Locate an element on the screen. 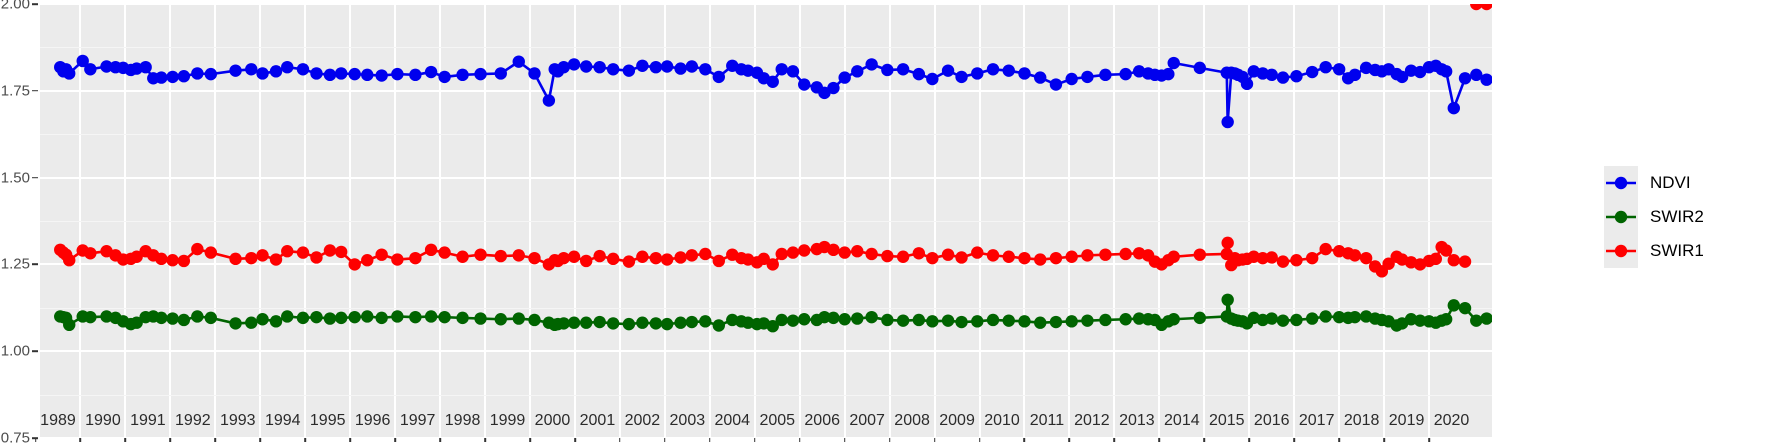 The image size is (1773, 447). x-tick-label-2002: 2002 is located at coordinates (642, 420).